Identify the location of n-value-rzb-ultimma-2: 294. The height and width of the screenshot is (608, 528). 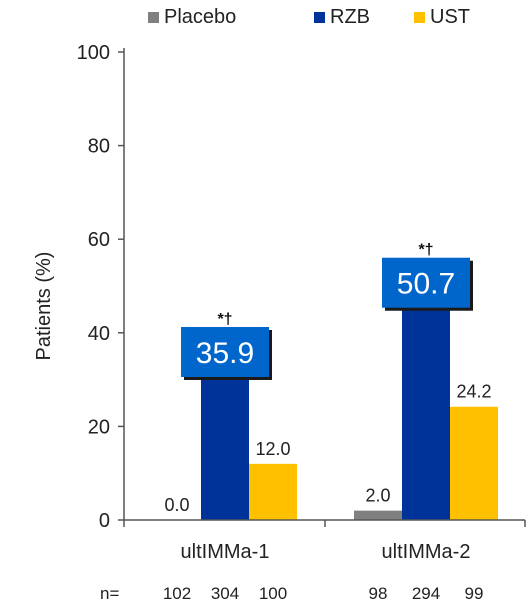
(426, 593).